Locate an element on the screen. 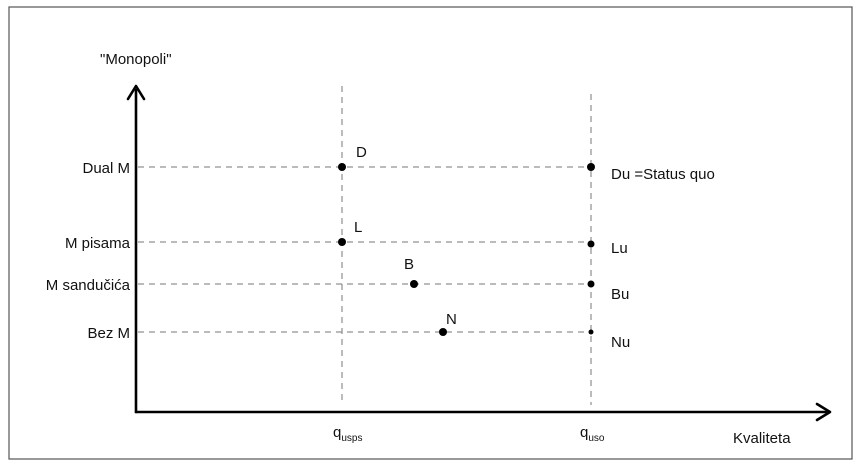  xtick-quso-sub: uso is located at coordinates (596, 438).